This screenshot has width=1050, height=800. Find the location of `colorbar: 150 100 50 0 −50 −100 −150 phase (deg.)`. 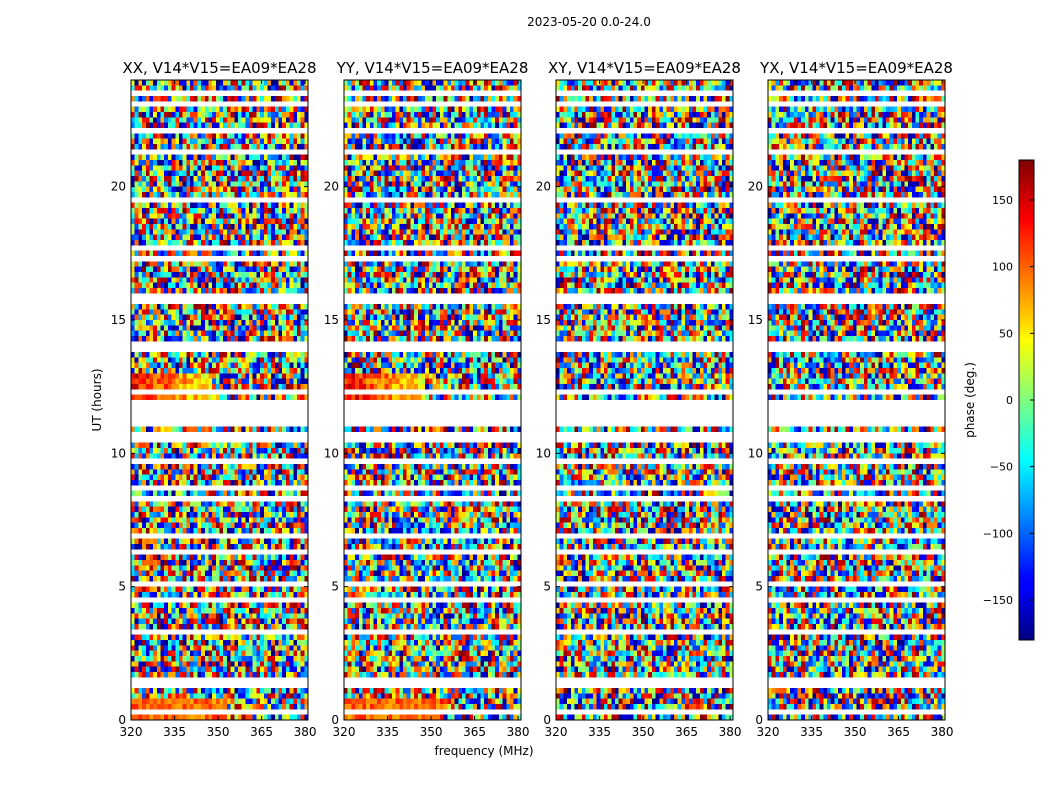

colorbar: 150 100 50 0 −50 −100 −150 phase (deg.) is located at coordinates (999, 400).